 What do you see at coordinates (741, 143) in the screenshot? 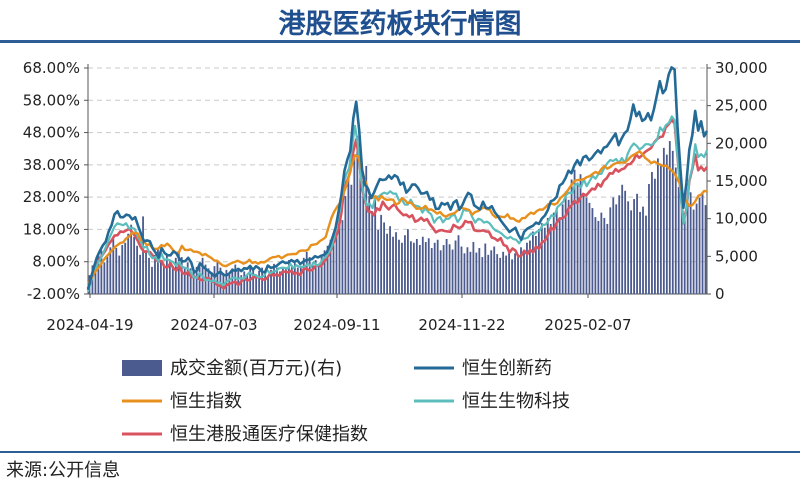
I see `right-tick-label: 20,000` at bounding box center [741, 143].